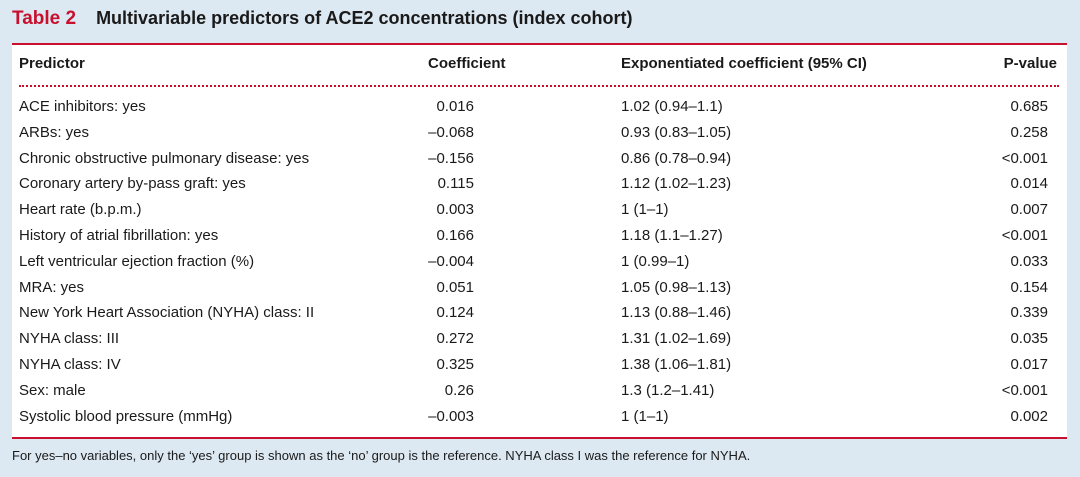 The height and width of the screenshot is (477, 1080). What do you see at coordinates (455, 313) in the screenshot?
I see `coefficient-cell: 0.124` at bounding box center [455, 313].